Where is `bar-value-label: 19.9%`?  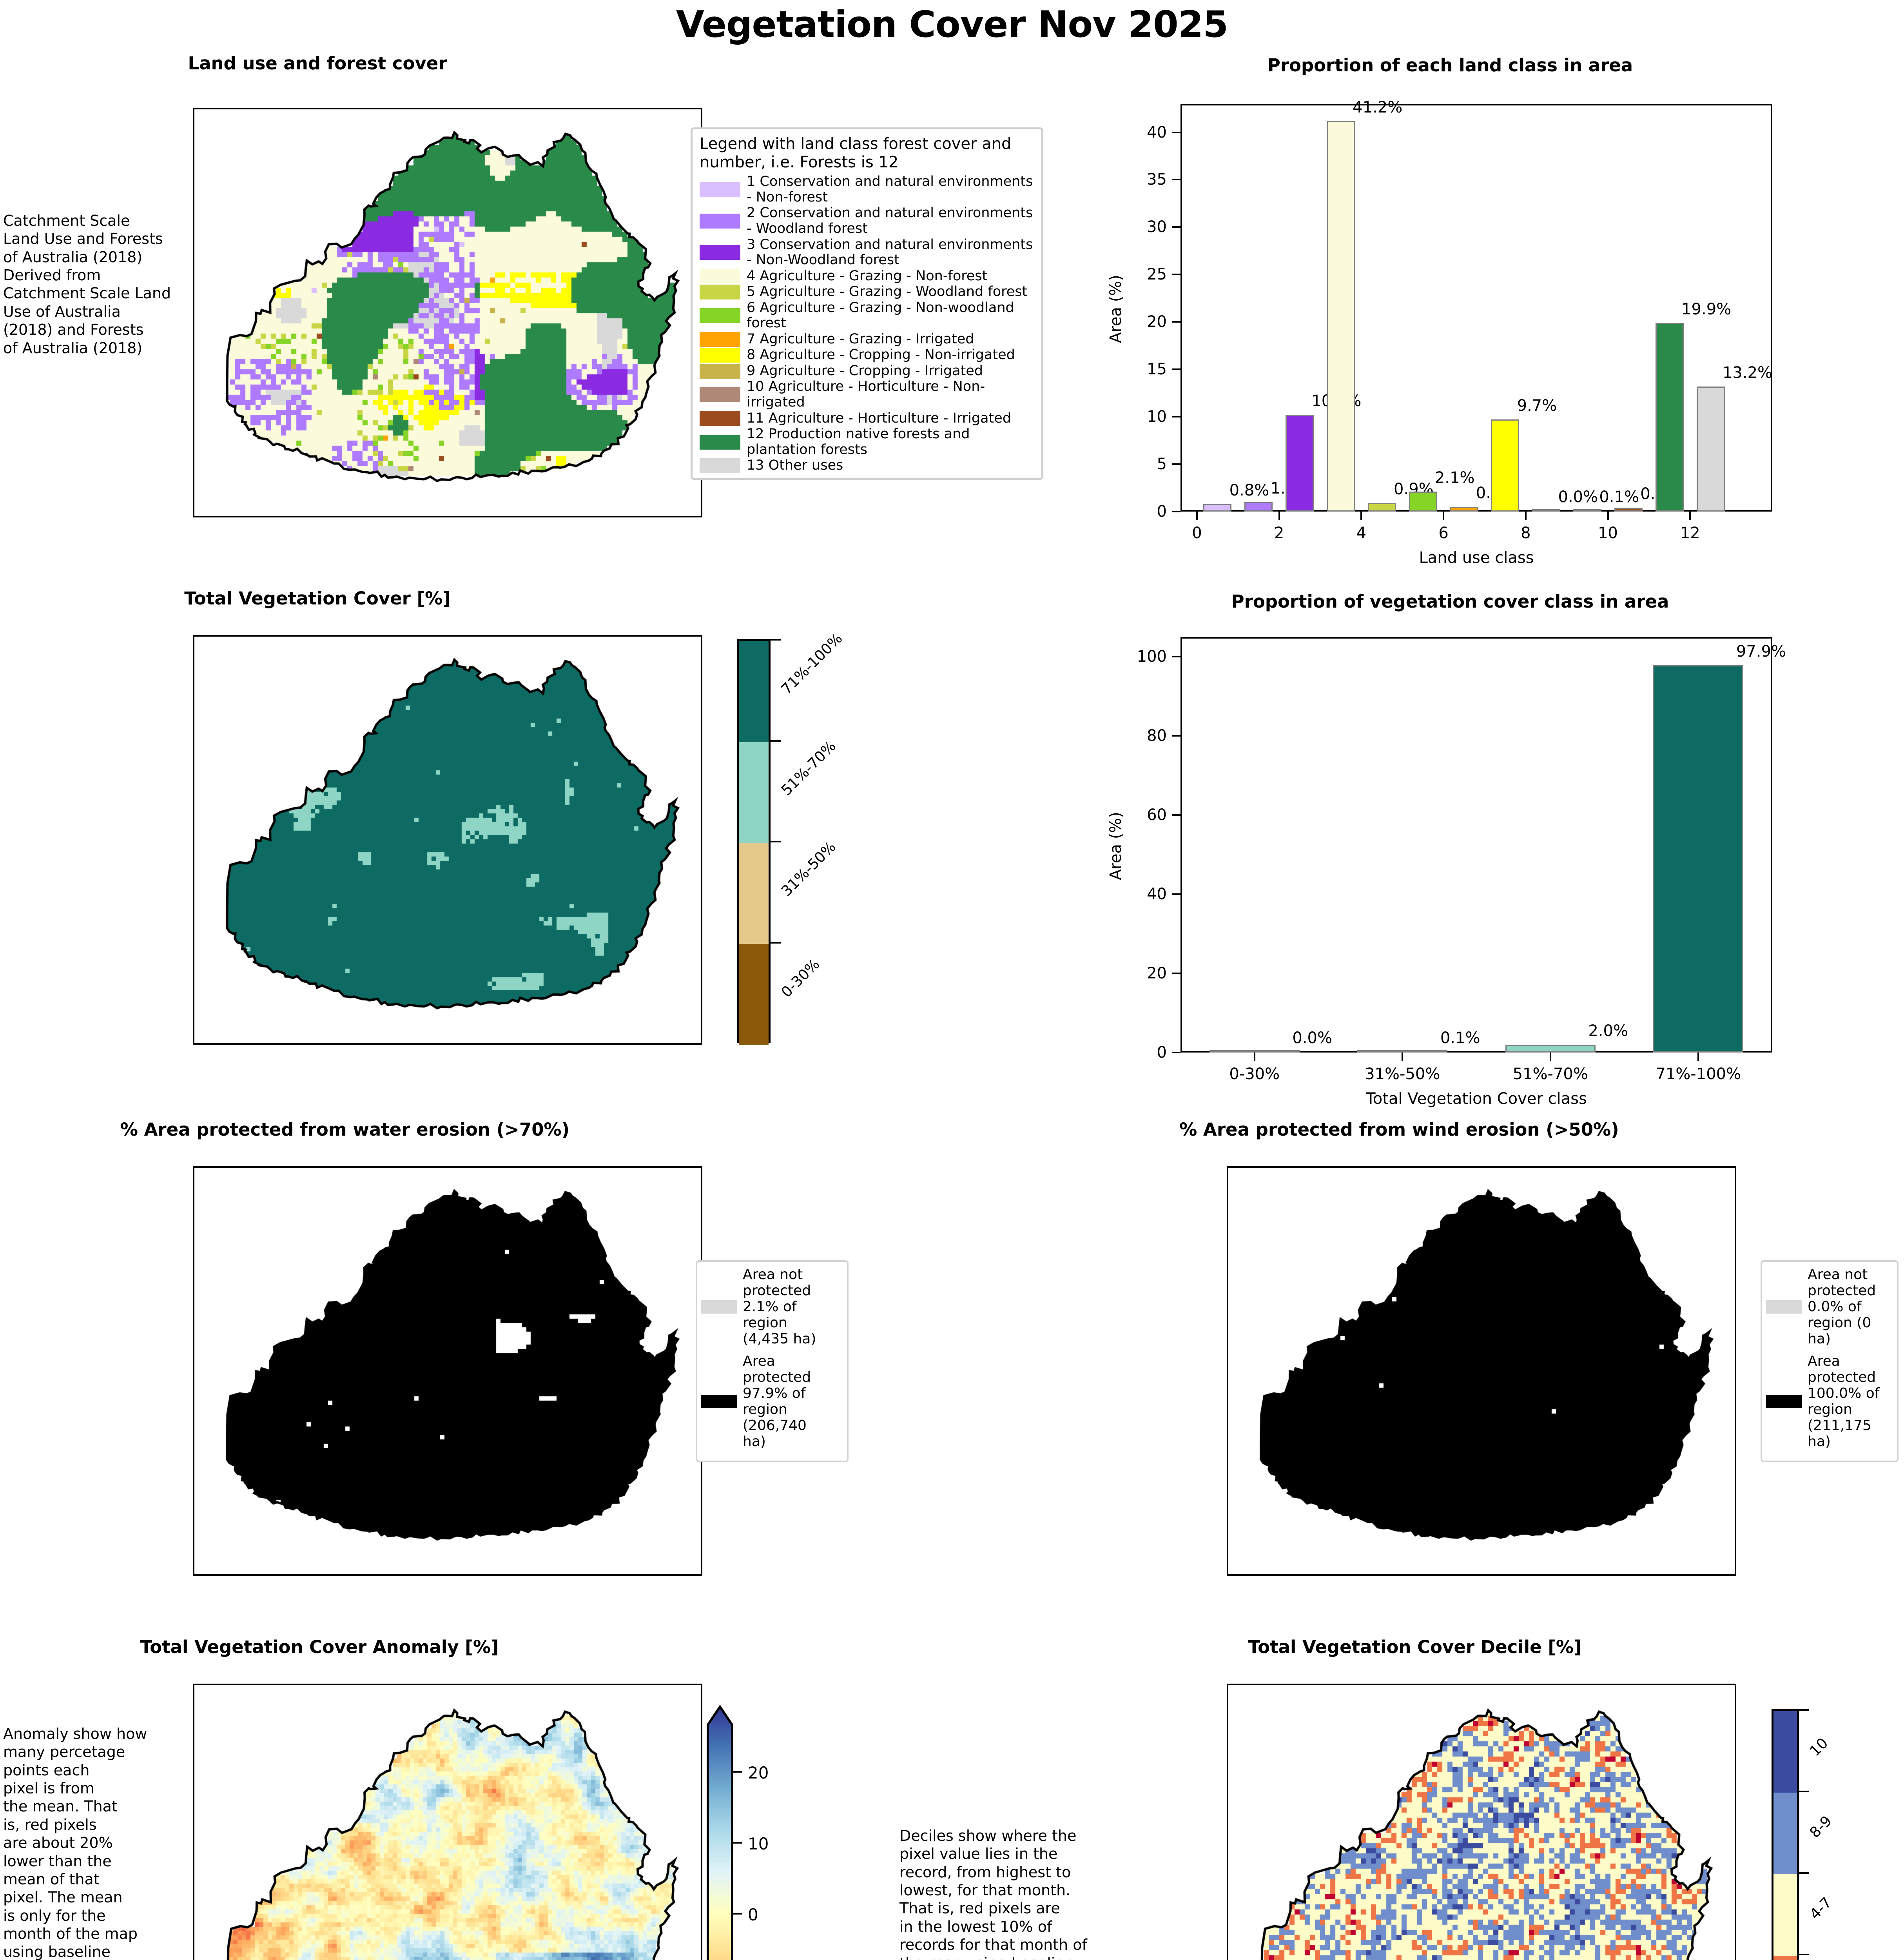 bar-value-label: 19.9% is located at coordinates (1706, 309).